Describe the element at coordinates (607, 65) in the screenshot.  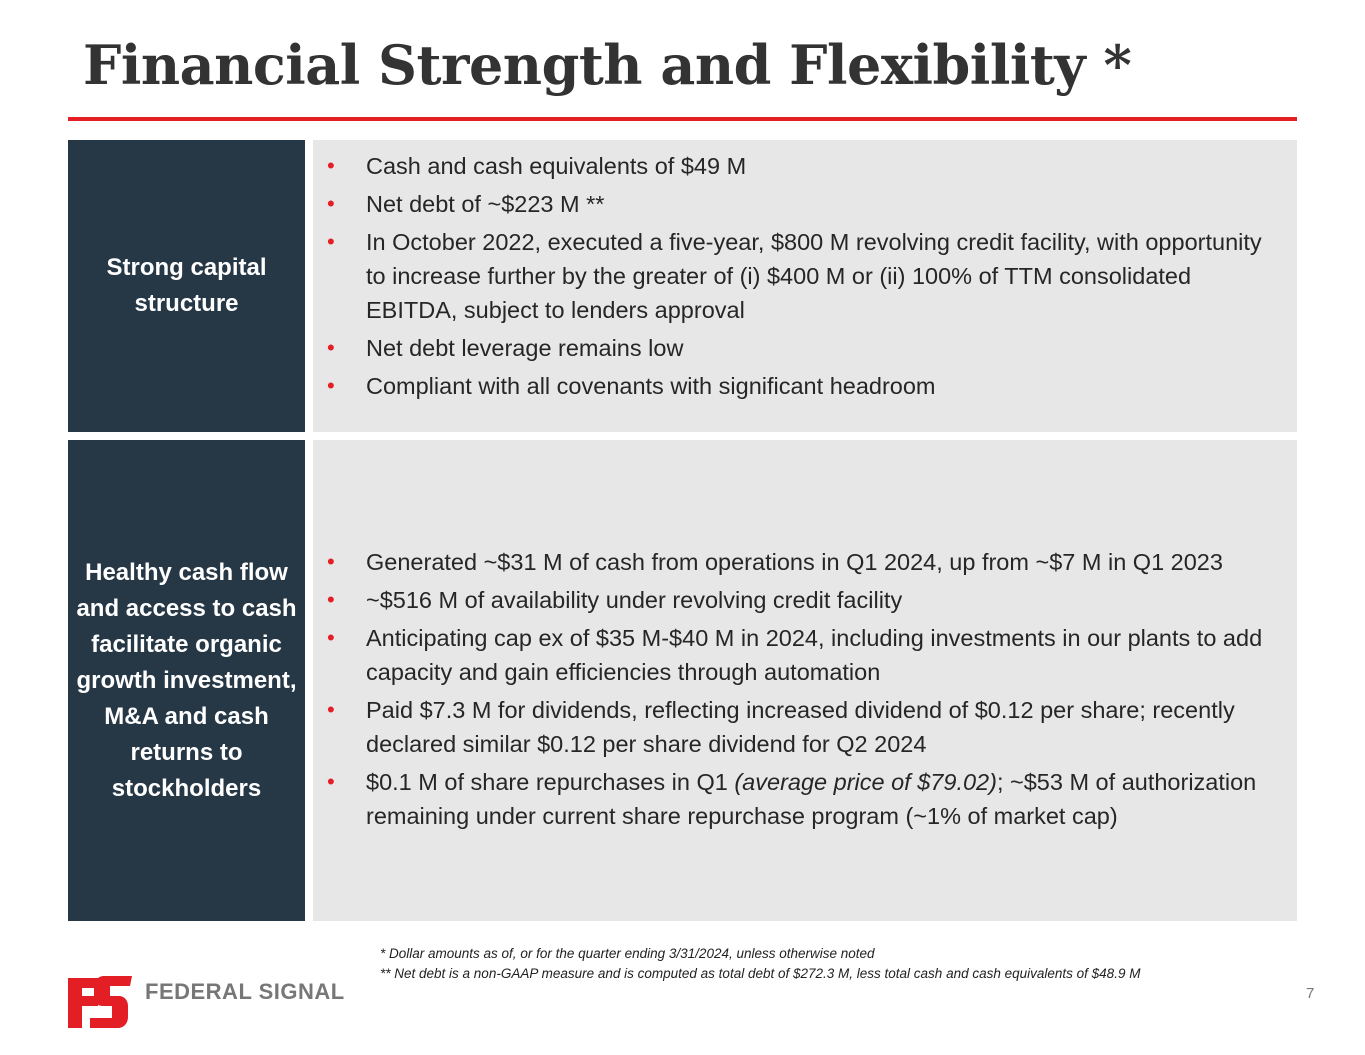
I see `slide-title: Financial Strength and Flexibility *` at that location.